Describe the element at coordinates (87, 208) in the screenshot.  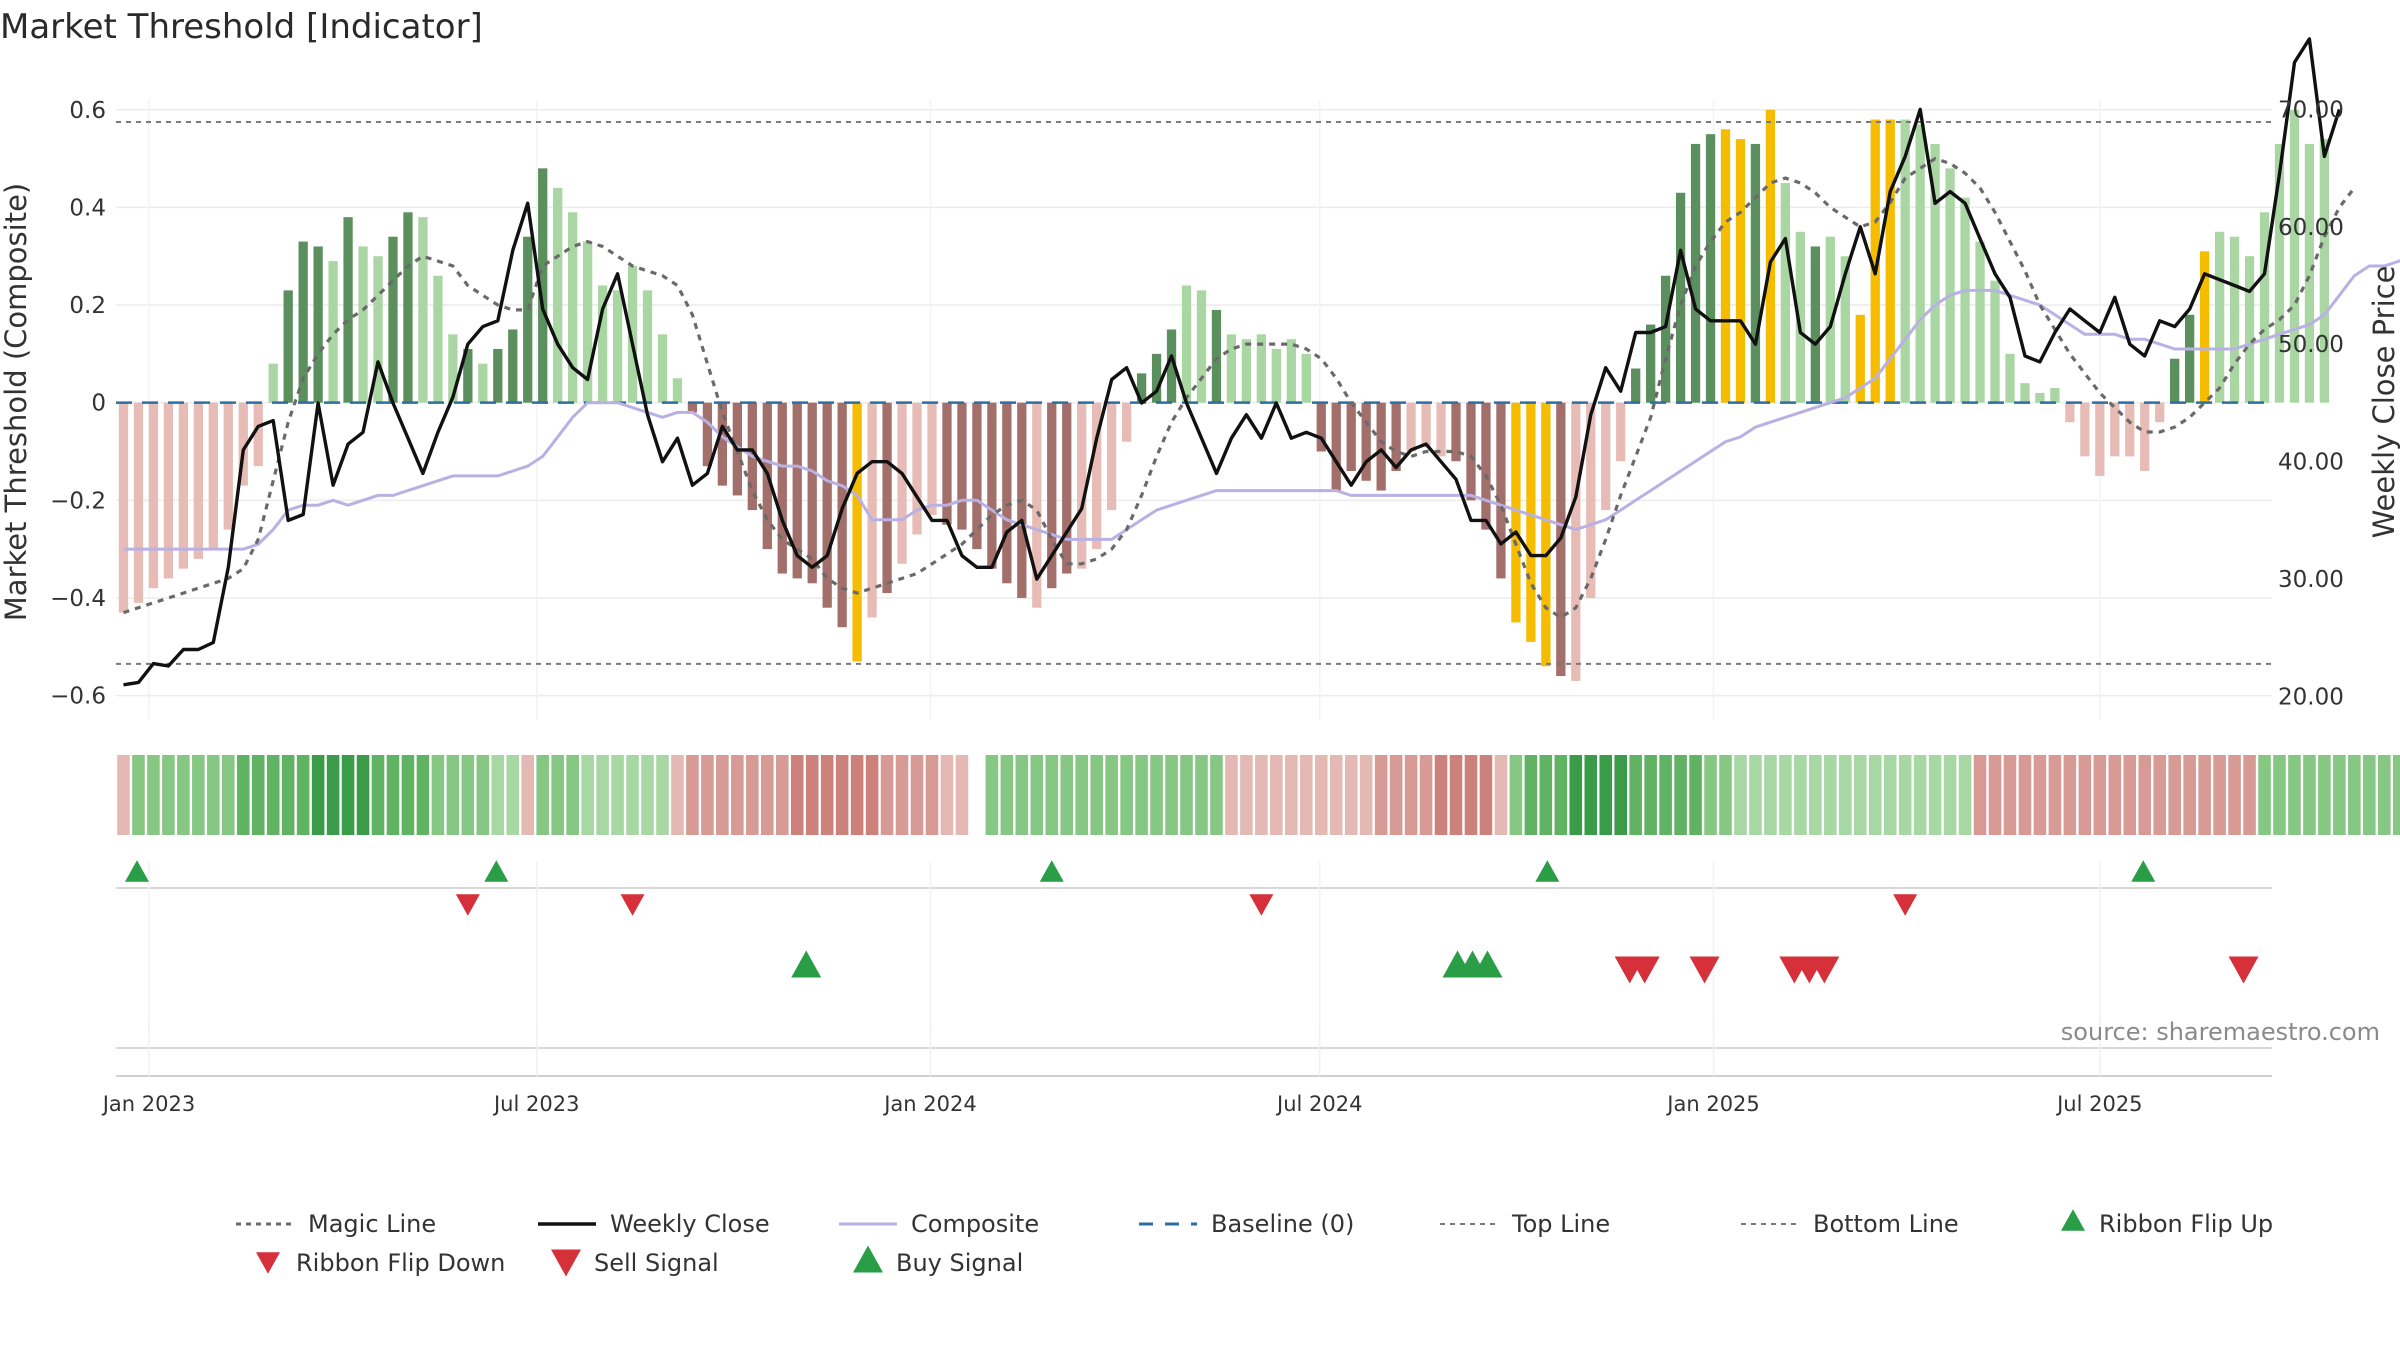
I see `y-tick-left-label: 0.4` at that location.